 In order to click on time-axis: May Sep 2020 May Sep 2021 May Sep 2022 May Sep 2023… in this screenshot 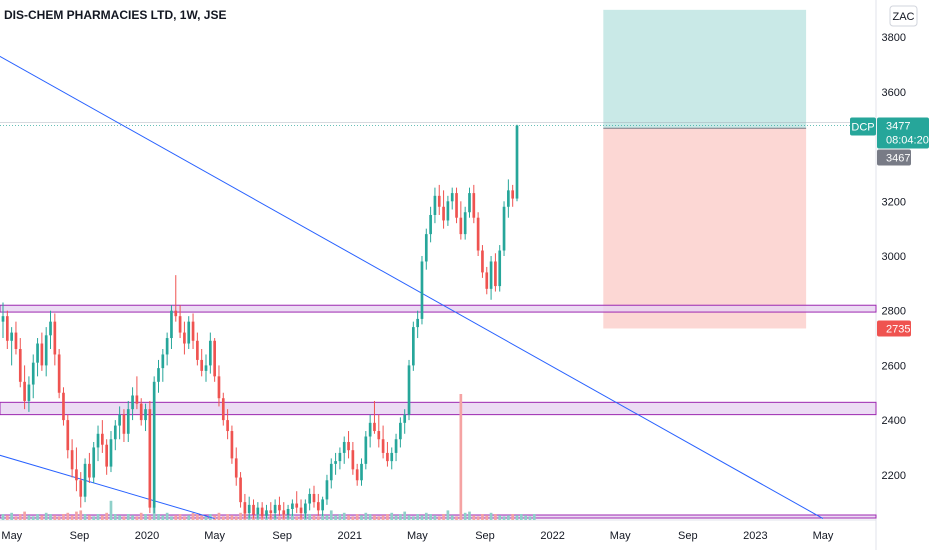, I will do `click(417, 536)`.